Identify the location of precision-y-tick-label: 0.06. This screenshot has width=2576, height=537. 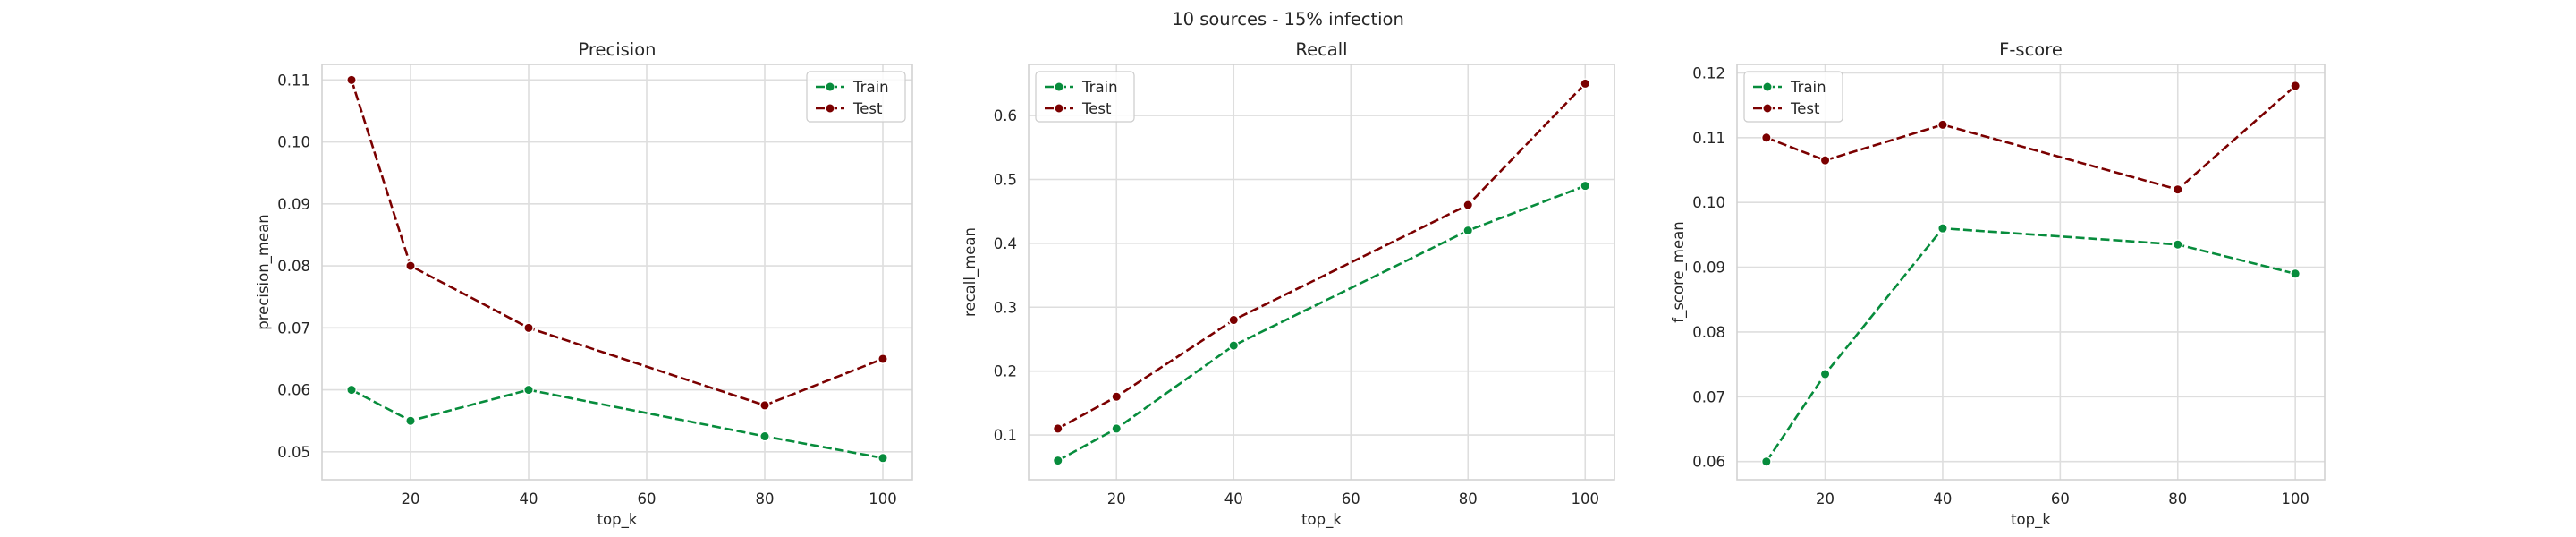
(293, 390).